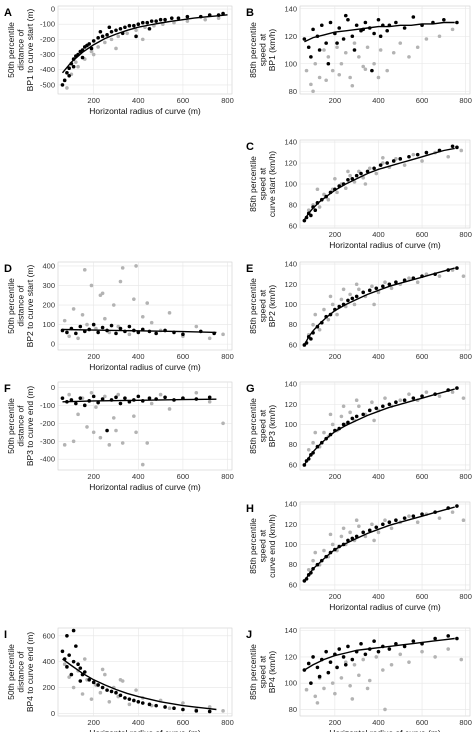 The image size is (474, 732). I want to click on panel-letter: F, so click(7, 389).